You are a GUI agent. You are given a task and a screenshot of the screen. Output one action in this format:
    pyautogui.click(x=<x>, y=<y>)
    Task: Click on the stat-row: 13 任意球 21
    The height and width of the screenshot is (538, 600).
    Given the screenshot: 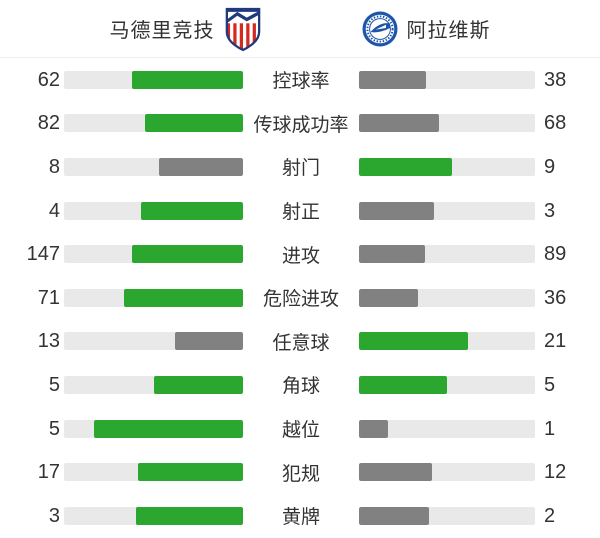 What is the action you would take?
    pyautogui.click(x=296, y=342)
    